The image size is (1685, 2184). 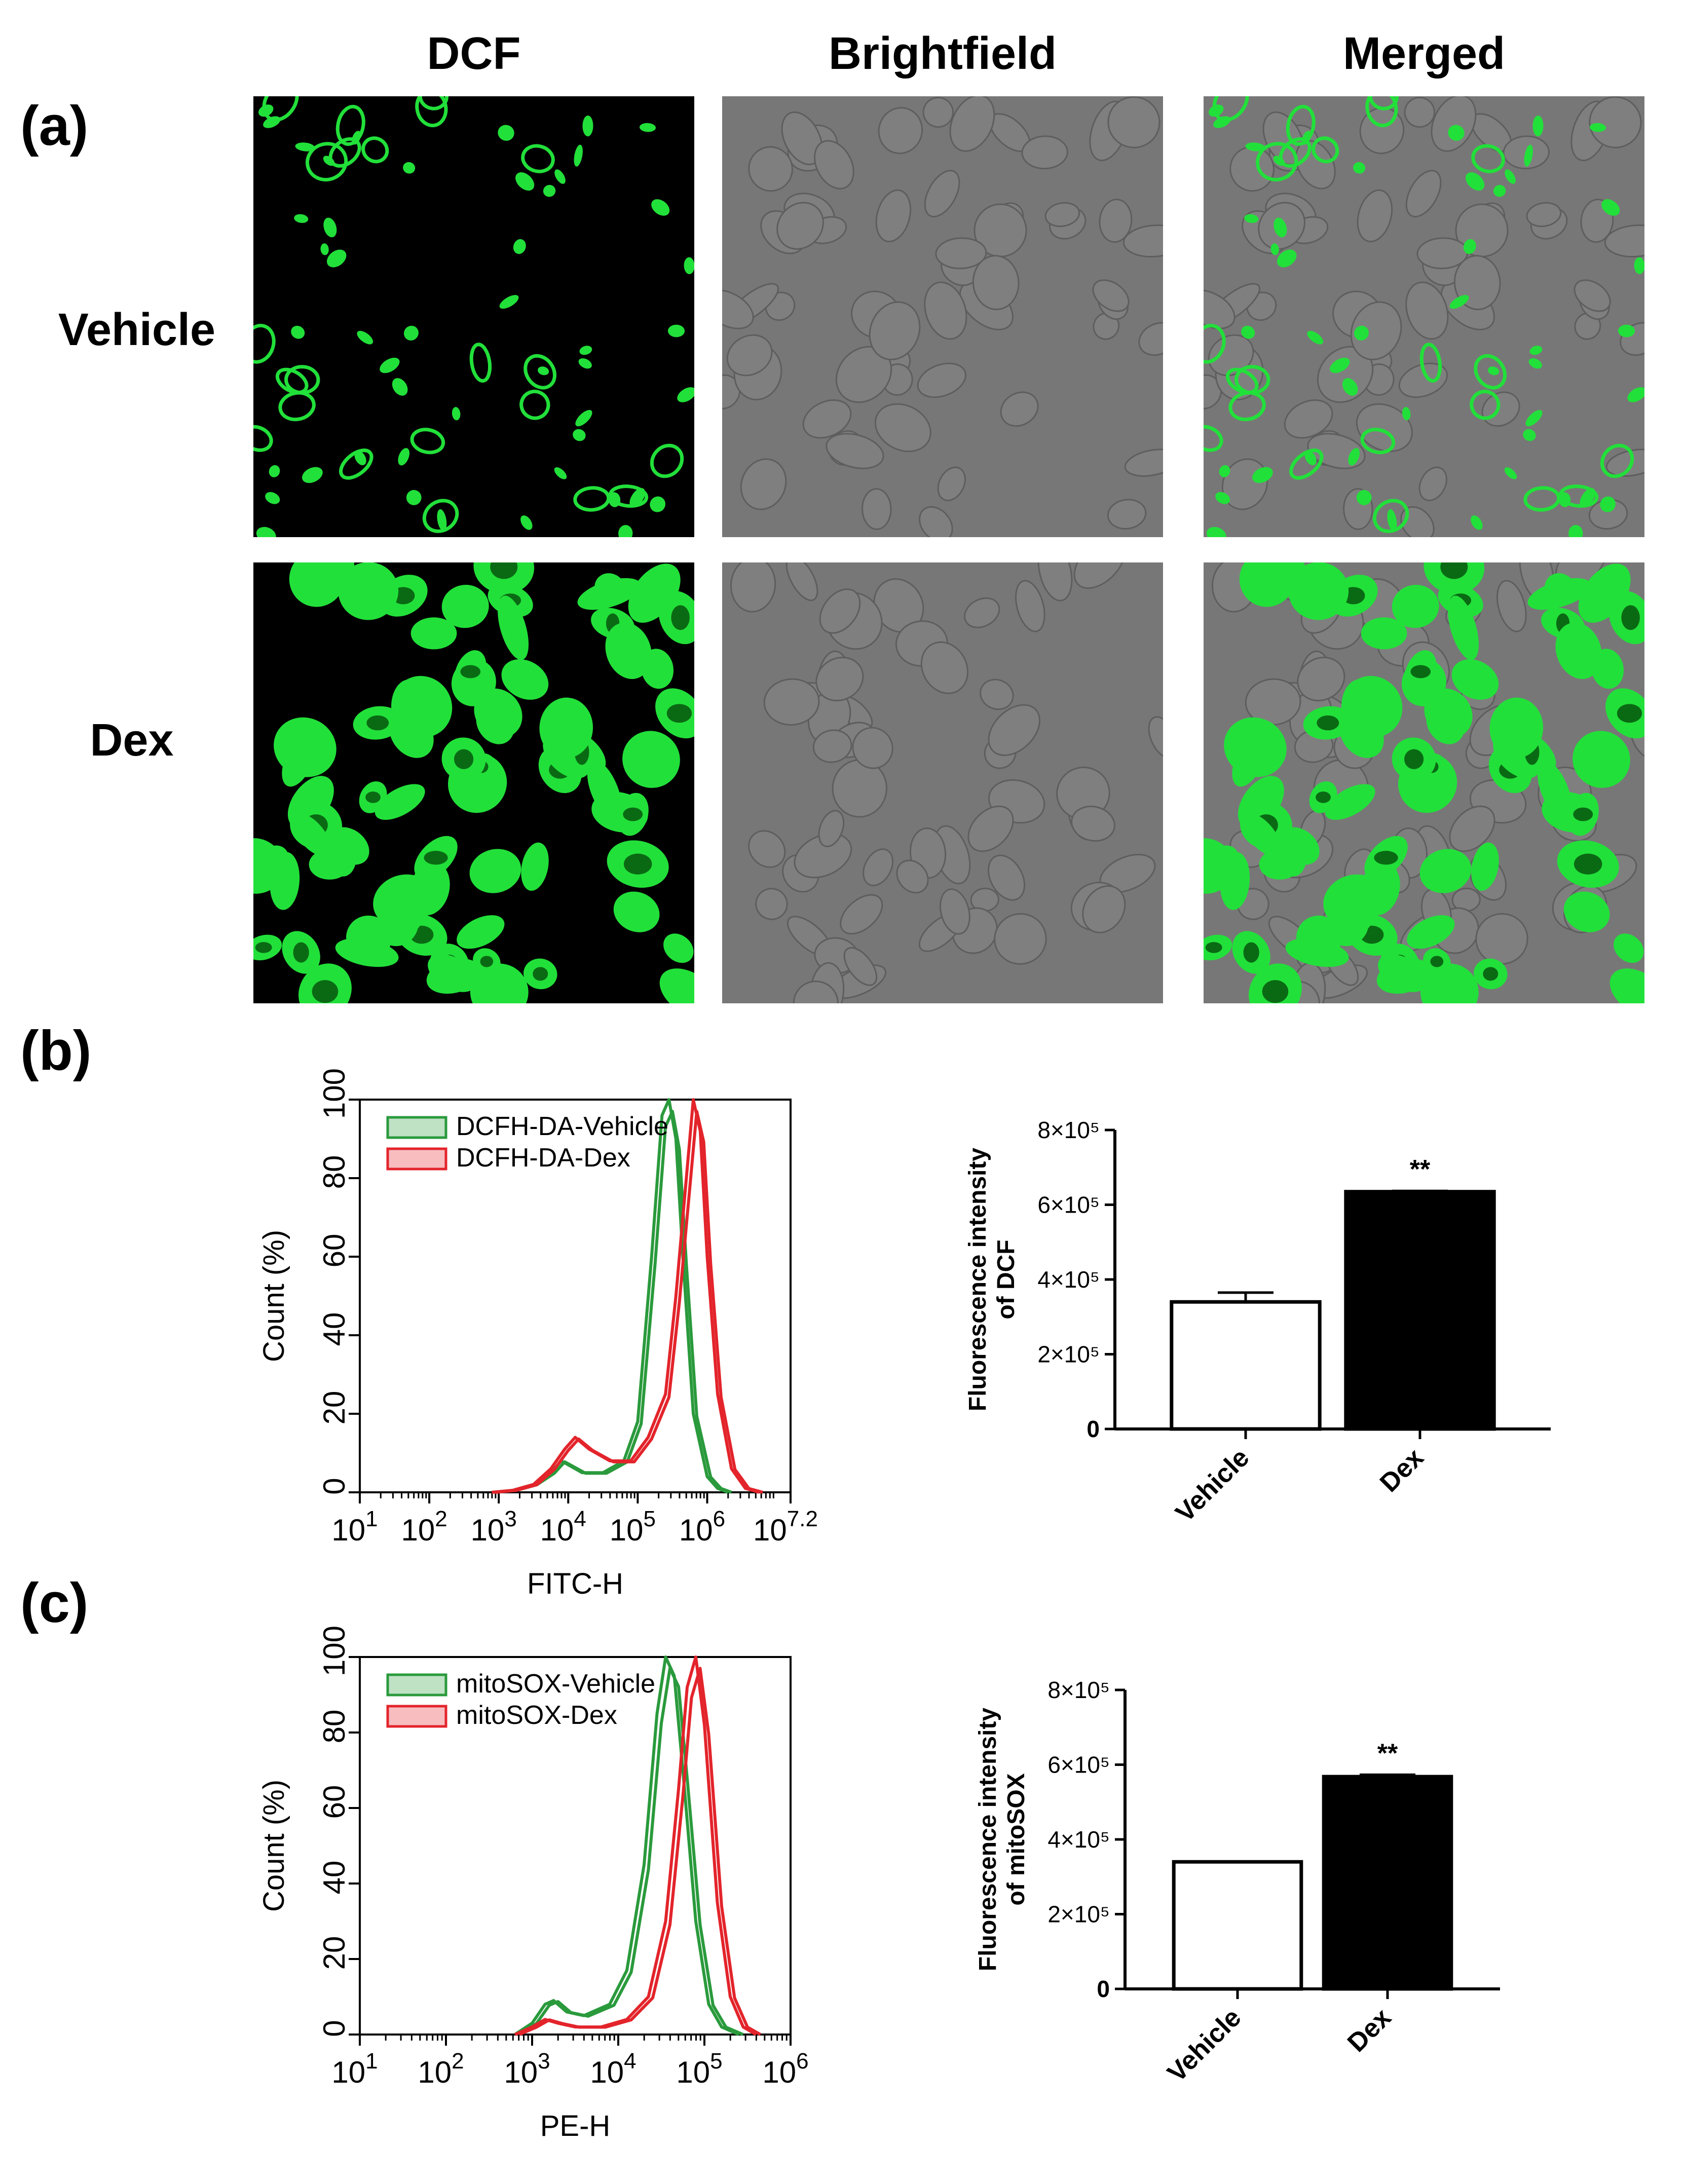 What do you see at coordinates (1424, 316) in the screenshot?
I see `micrograph-vehicle-merged` at bounding box center [1424, 316].